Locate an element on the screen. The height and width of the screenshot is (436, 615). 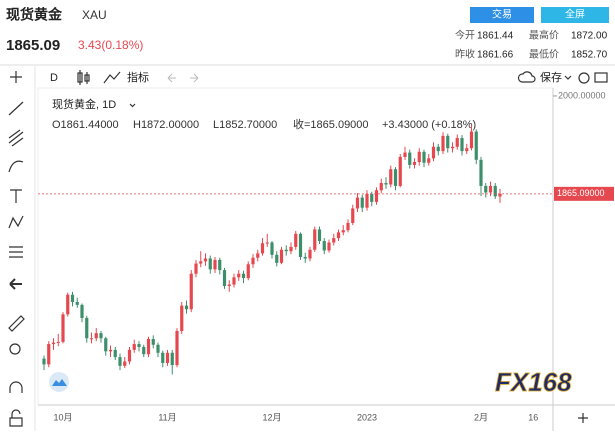
button-label: 全屏 is located at coordinates (575, 14).